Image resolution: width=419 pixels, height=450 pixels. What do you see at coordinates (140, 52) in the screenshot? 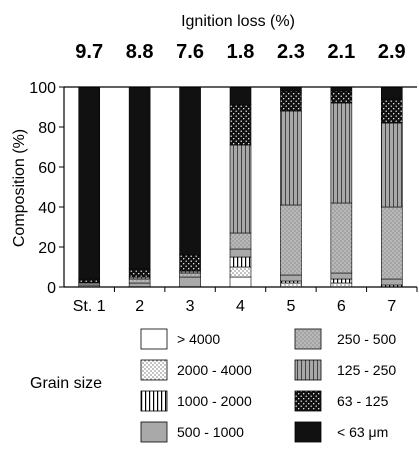
I see `ignition-loss-value: 8.8` at bounding box center [140, 52].